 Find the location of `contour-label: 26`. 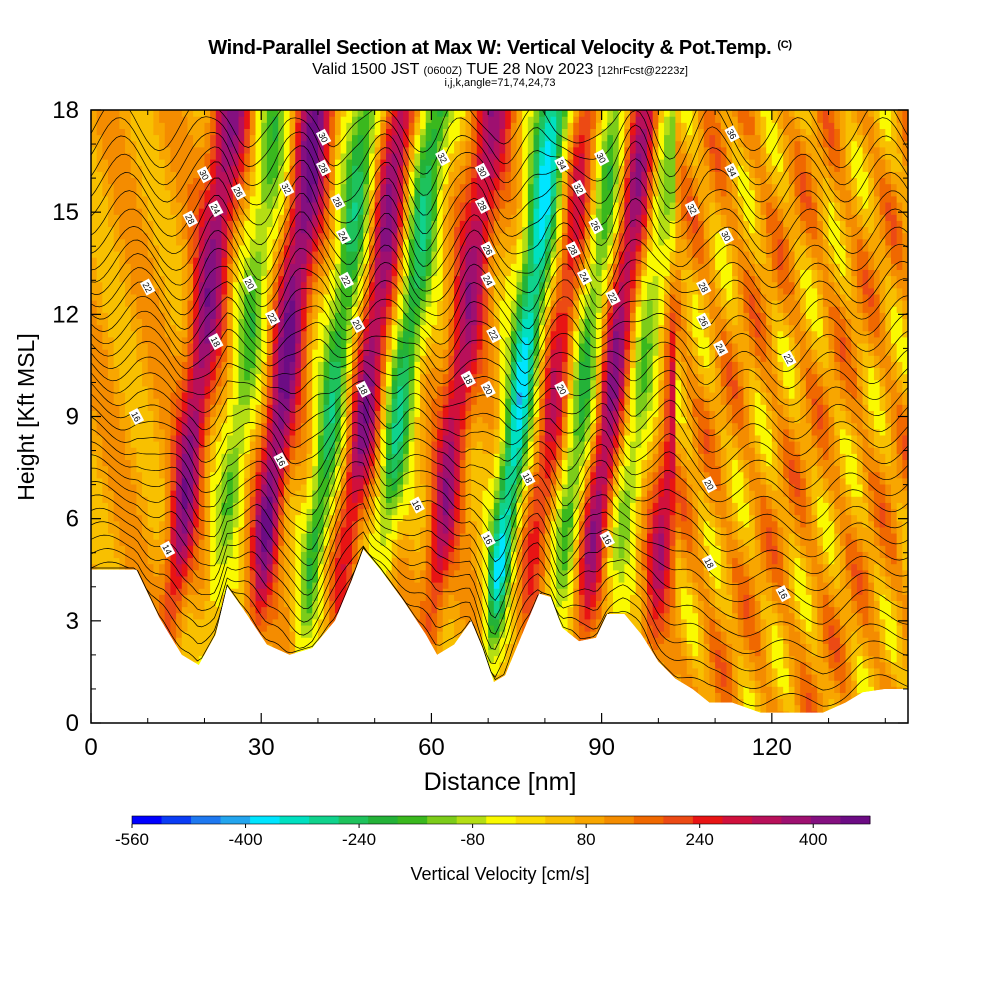

contour-label: 26 is located at coordinates (704, 321).